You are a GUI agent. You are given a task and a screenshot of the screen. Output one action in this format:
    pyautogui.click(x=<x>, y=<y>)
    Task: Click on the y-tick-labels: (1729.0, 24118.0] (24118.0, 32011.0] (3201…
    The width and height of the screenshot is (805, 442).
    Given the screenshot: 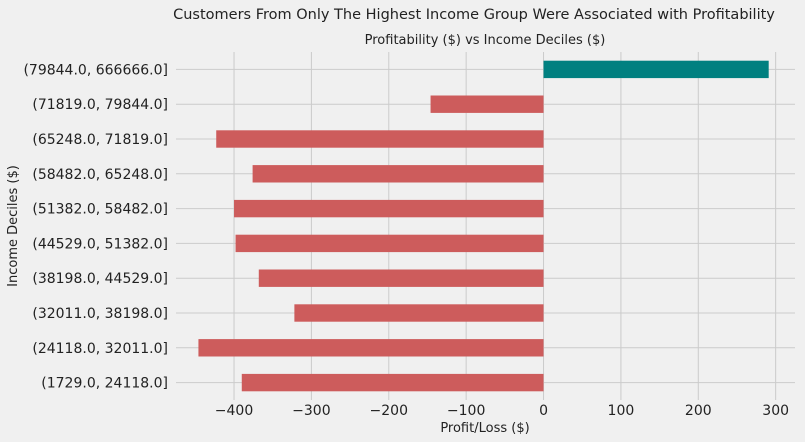 What is the action you would take?
    pyautogui.click(x=95, y=226)
    